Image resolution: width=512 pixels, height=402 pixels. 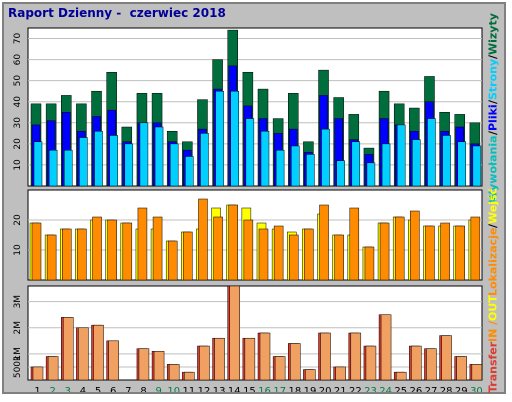 What do you see at coordinates (18, 366) in the screenshot?
I see `y-tick-label: 500k` at bounding box center [18, 366].